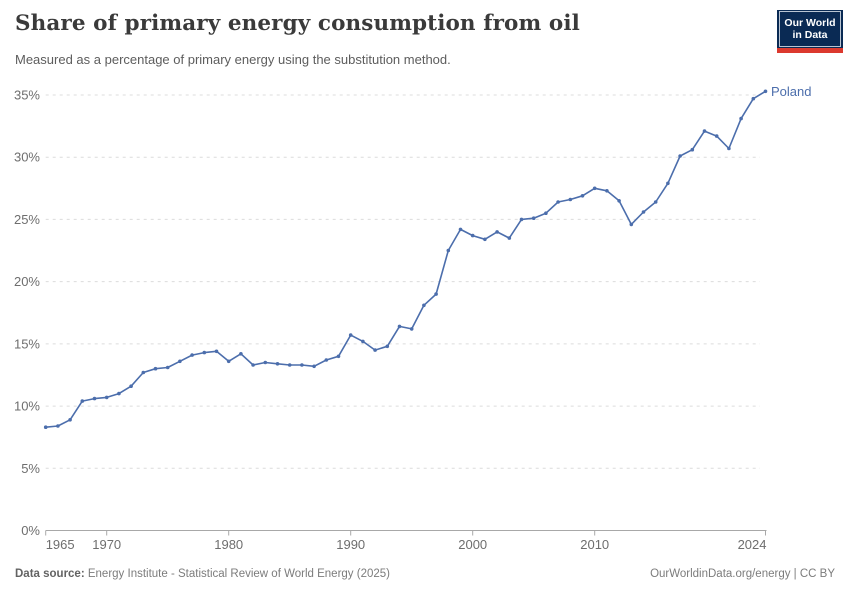 The image size is (850, 600). What do you see at coordinates (742, 574) in the screenshot?
I see `credit-link: OurWorldinData.org/energy | CC BY` at bounding box center [742, 574].